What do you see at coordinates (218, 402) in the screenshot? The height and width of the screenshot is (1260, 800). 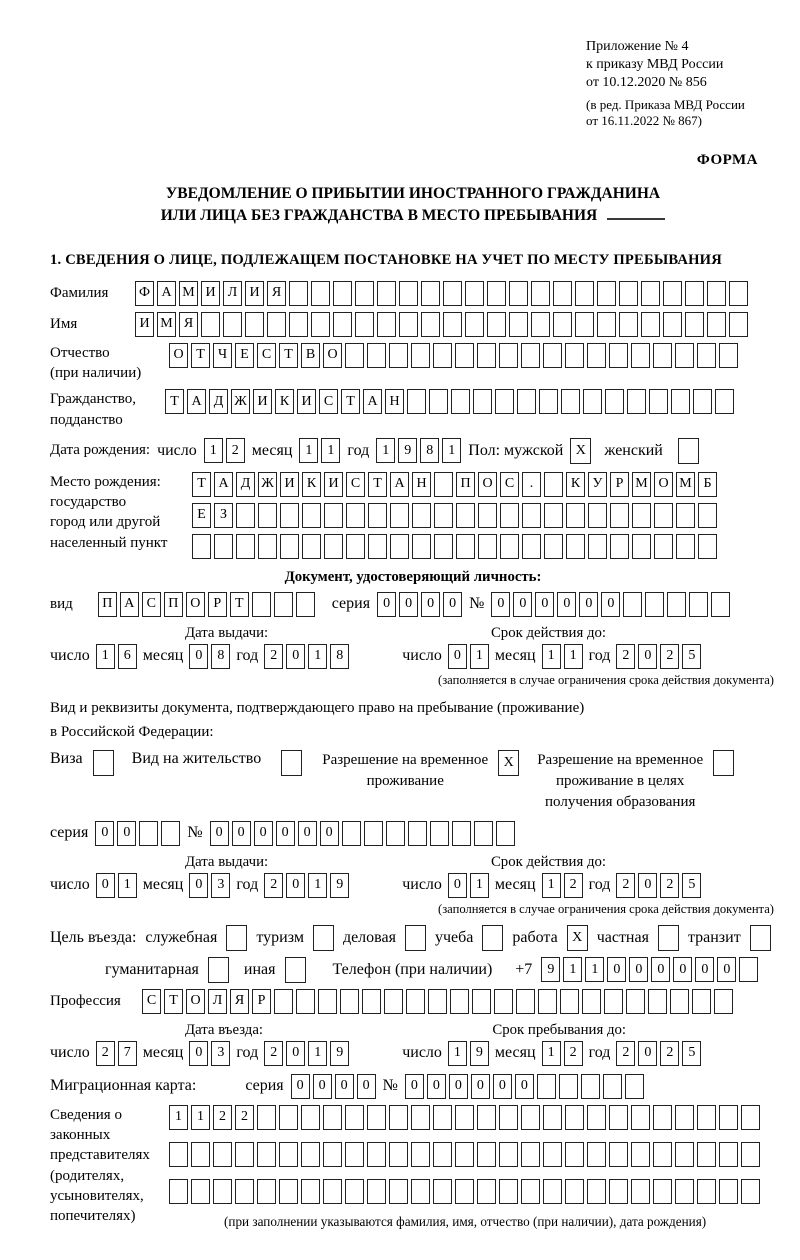 I see `char-cell: Д` at bounding box center [218, 402].